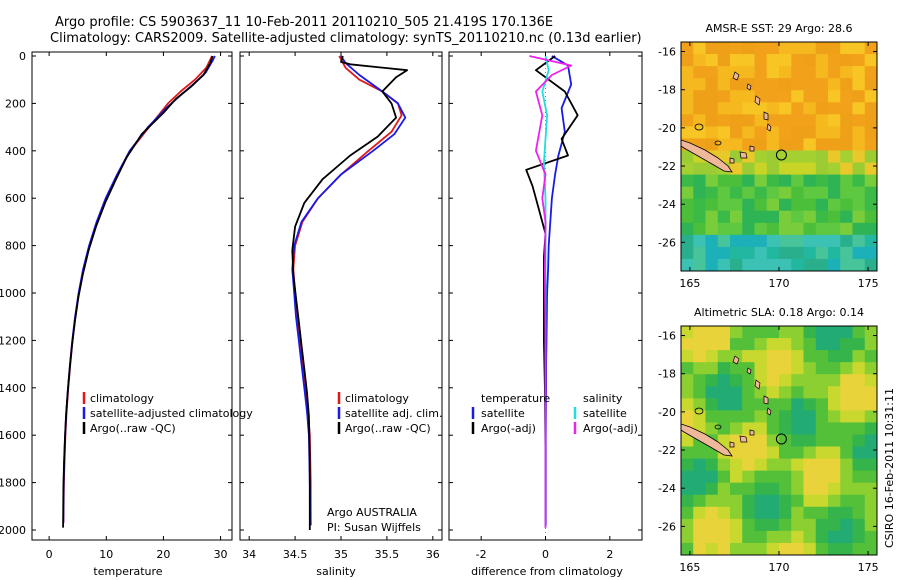  What do you see at coordinates (387, 554) in the screenshot?
I see `x-tick-label: 35.5` at bounding box center [387, 554].